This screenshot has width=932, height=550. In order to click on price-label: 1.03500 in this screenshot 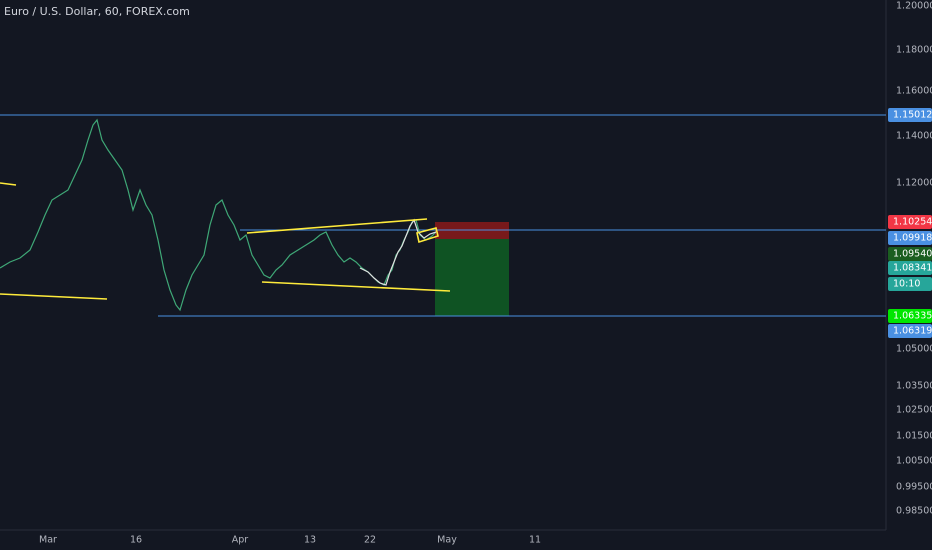, I will do `click(914, 386)`.